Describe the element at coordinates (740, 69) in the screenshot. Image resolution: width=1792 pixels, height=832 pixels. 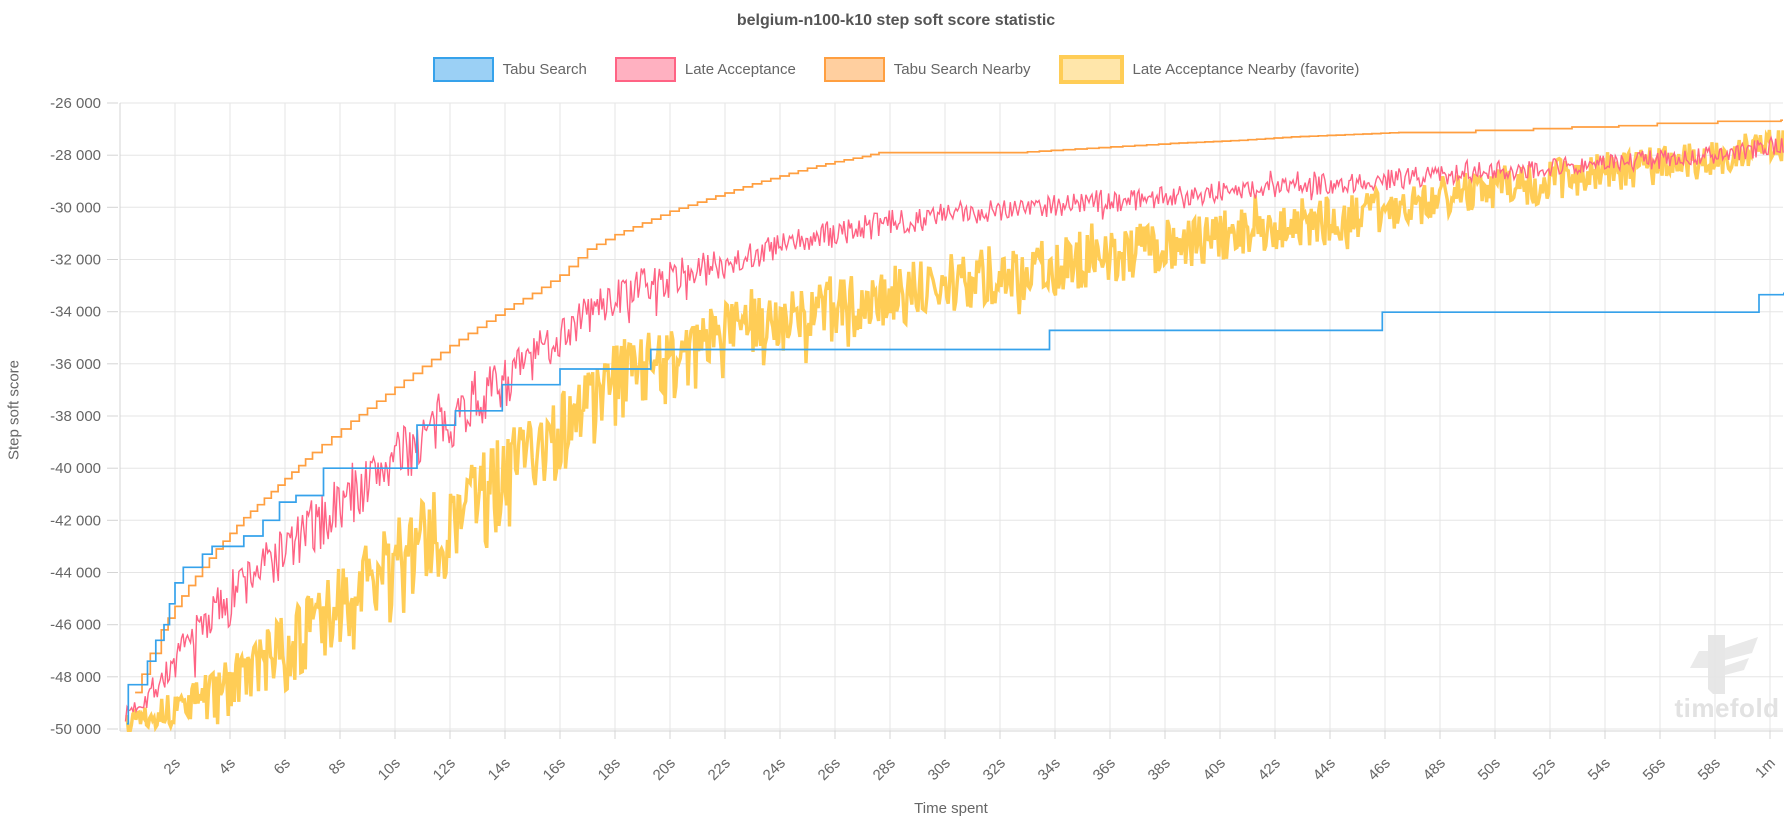
I see `legend-label: Late Acceptance` at that location.